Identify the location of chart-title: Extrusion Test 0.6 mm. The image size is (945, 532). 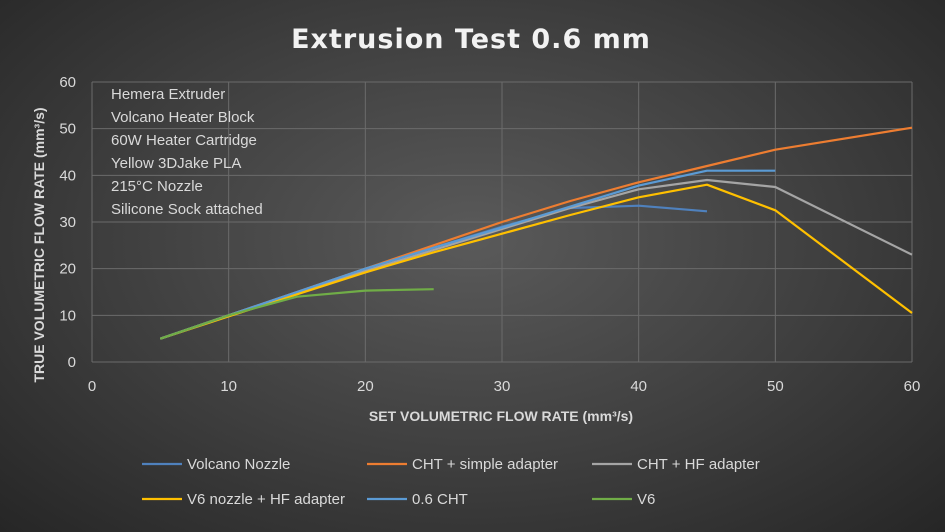
(471, 39).